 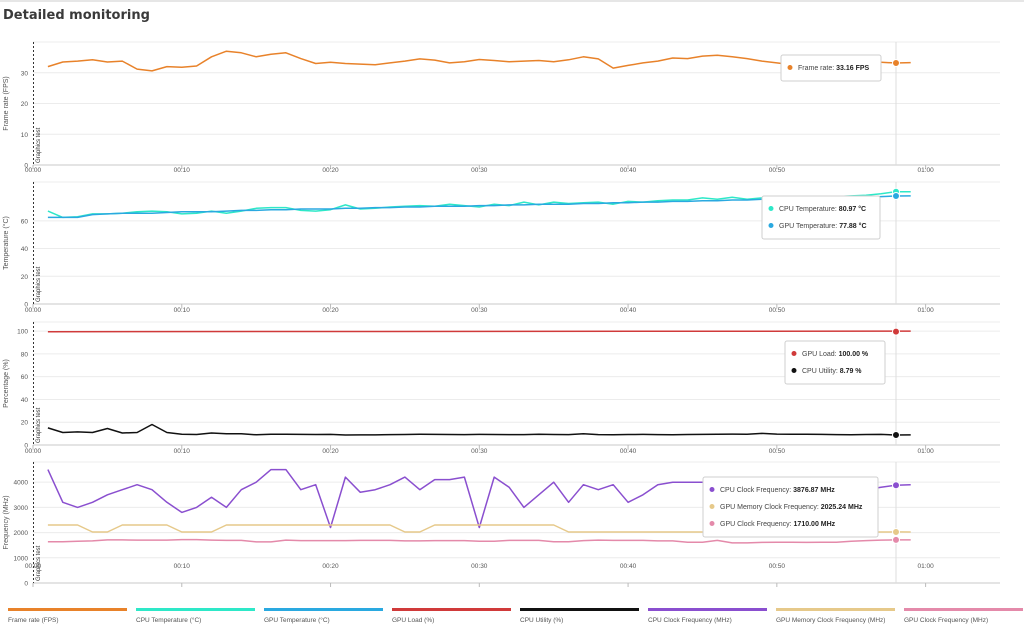 What do you see at coordinates (896, 196) in the screenshot?
I see `hover-dot-gpu-temperature` at bounding box center [896, 196].